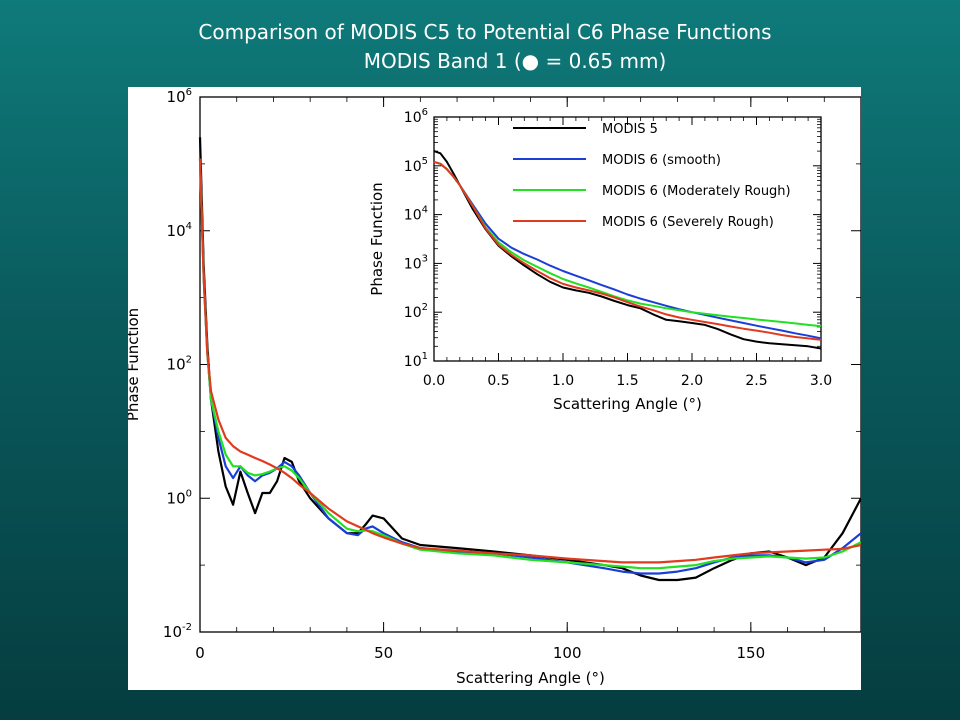  I want to click on inset-y-tick-label: 10⁵, so click(416, 165).